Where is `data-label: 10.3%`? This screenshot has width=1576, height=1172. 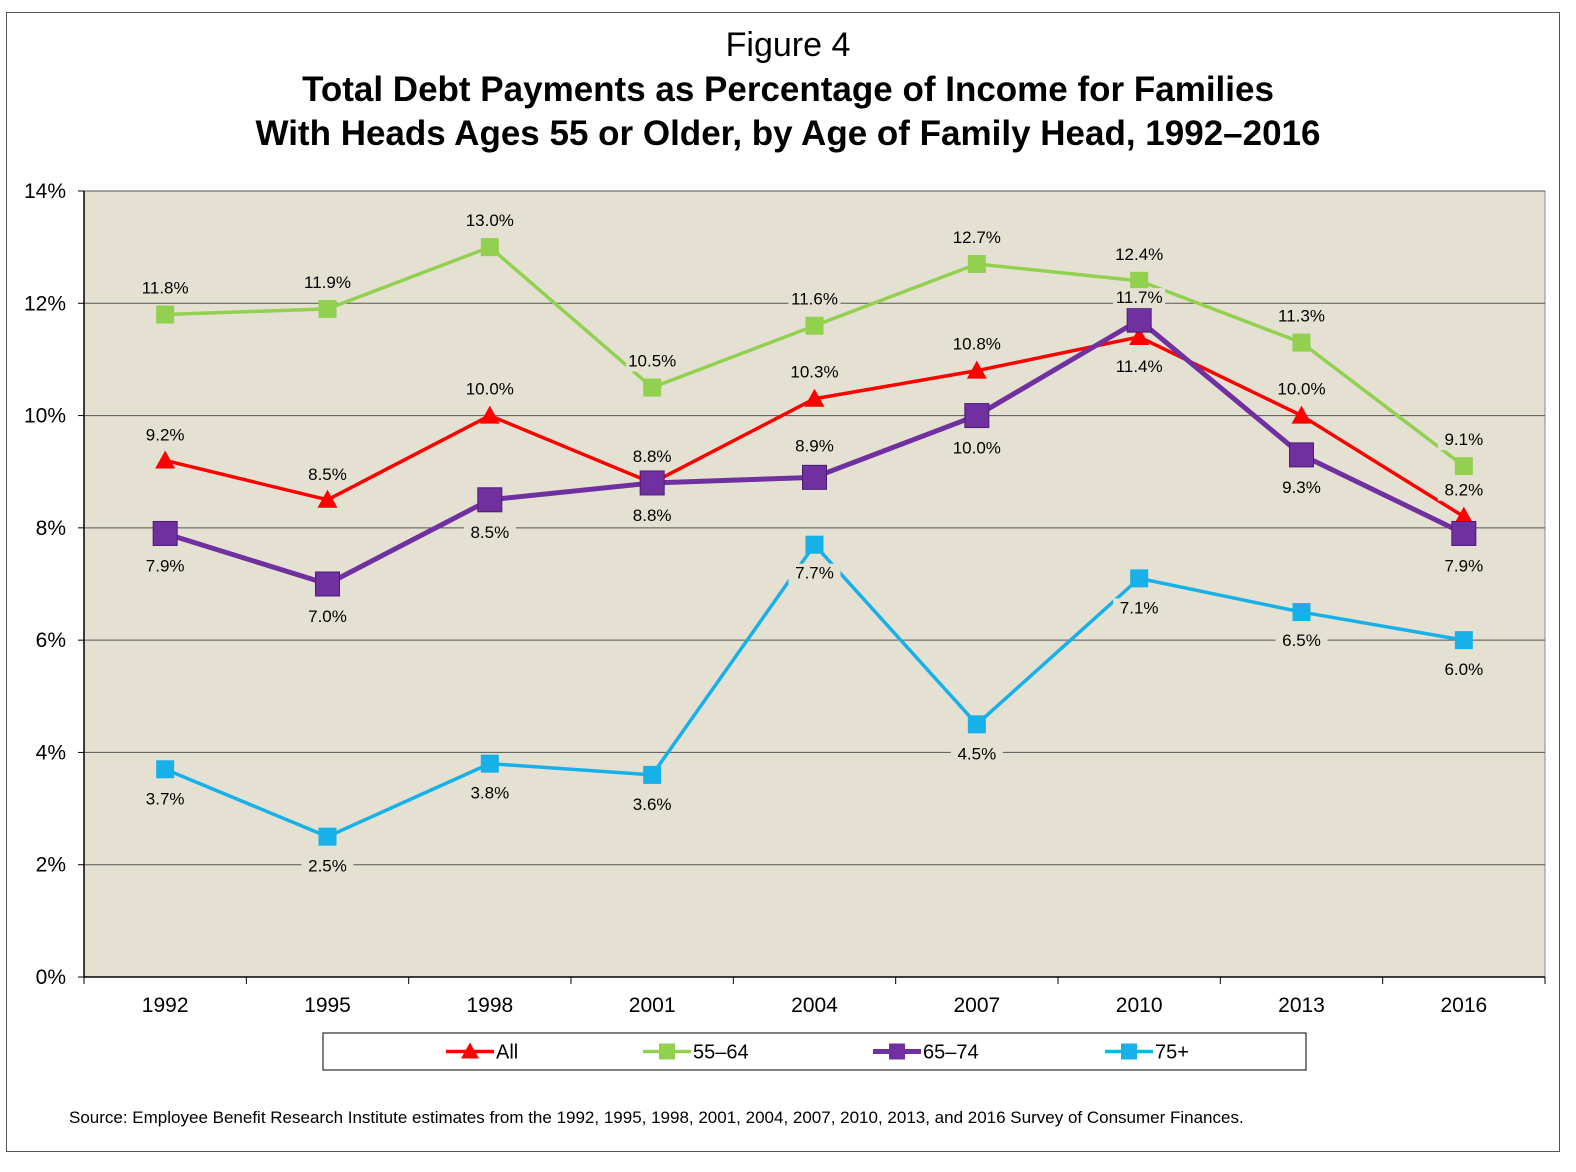 data-label: 10.3% is located at coordinates (814, 372).